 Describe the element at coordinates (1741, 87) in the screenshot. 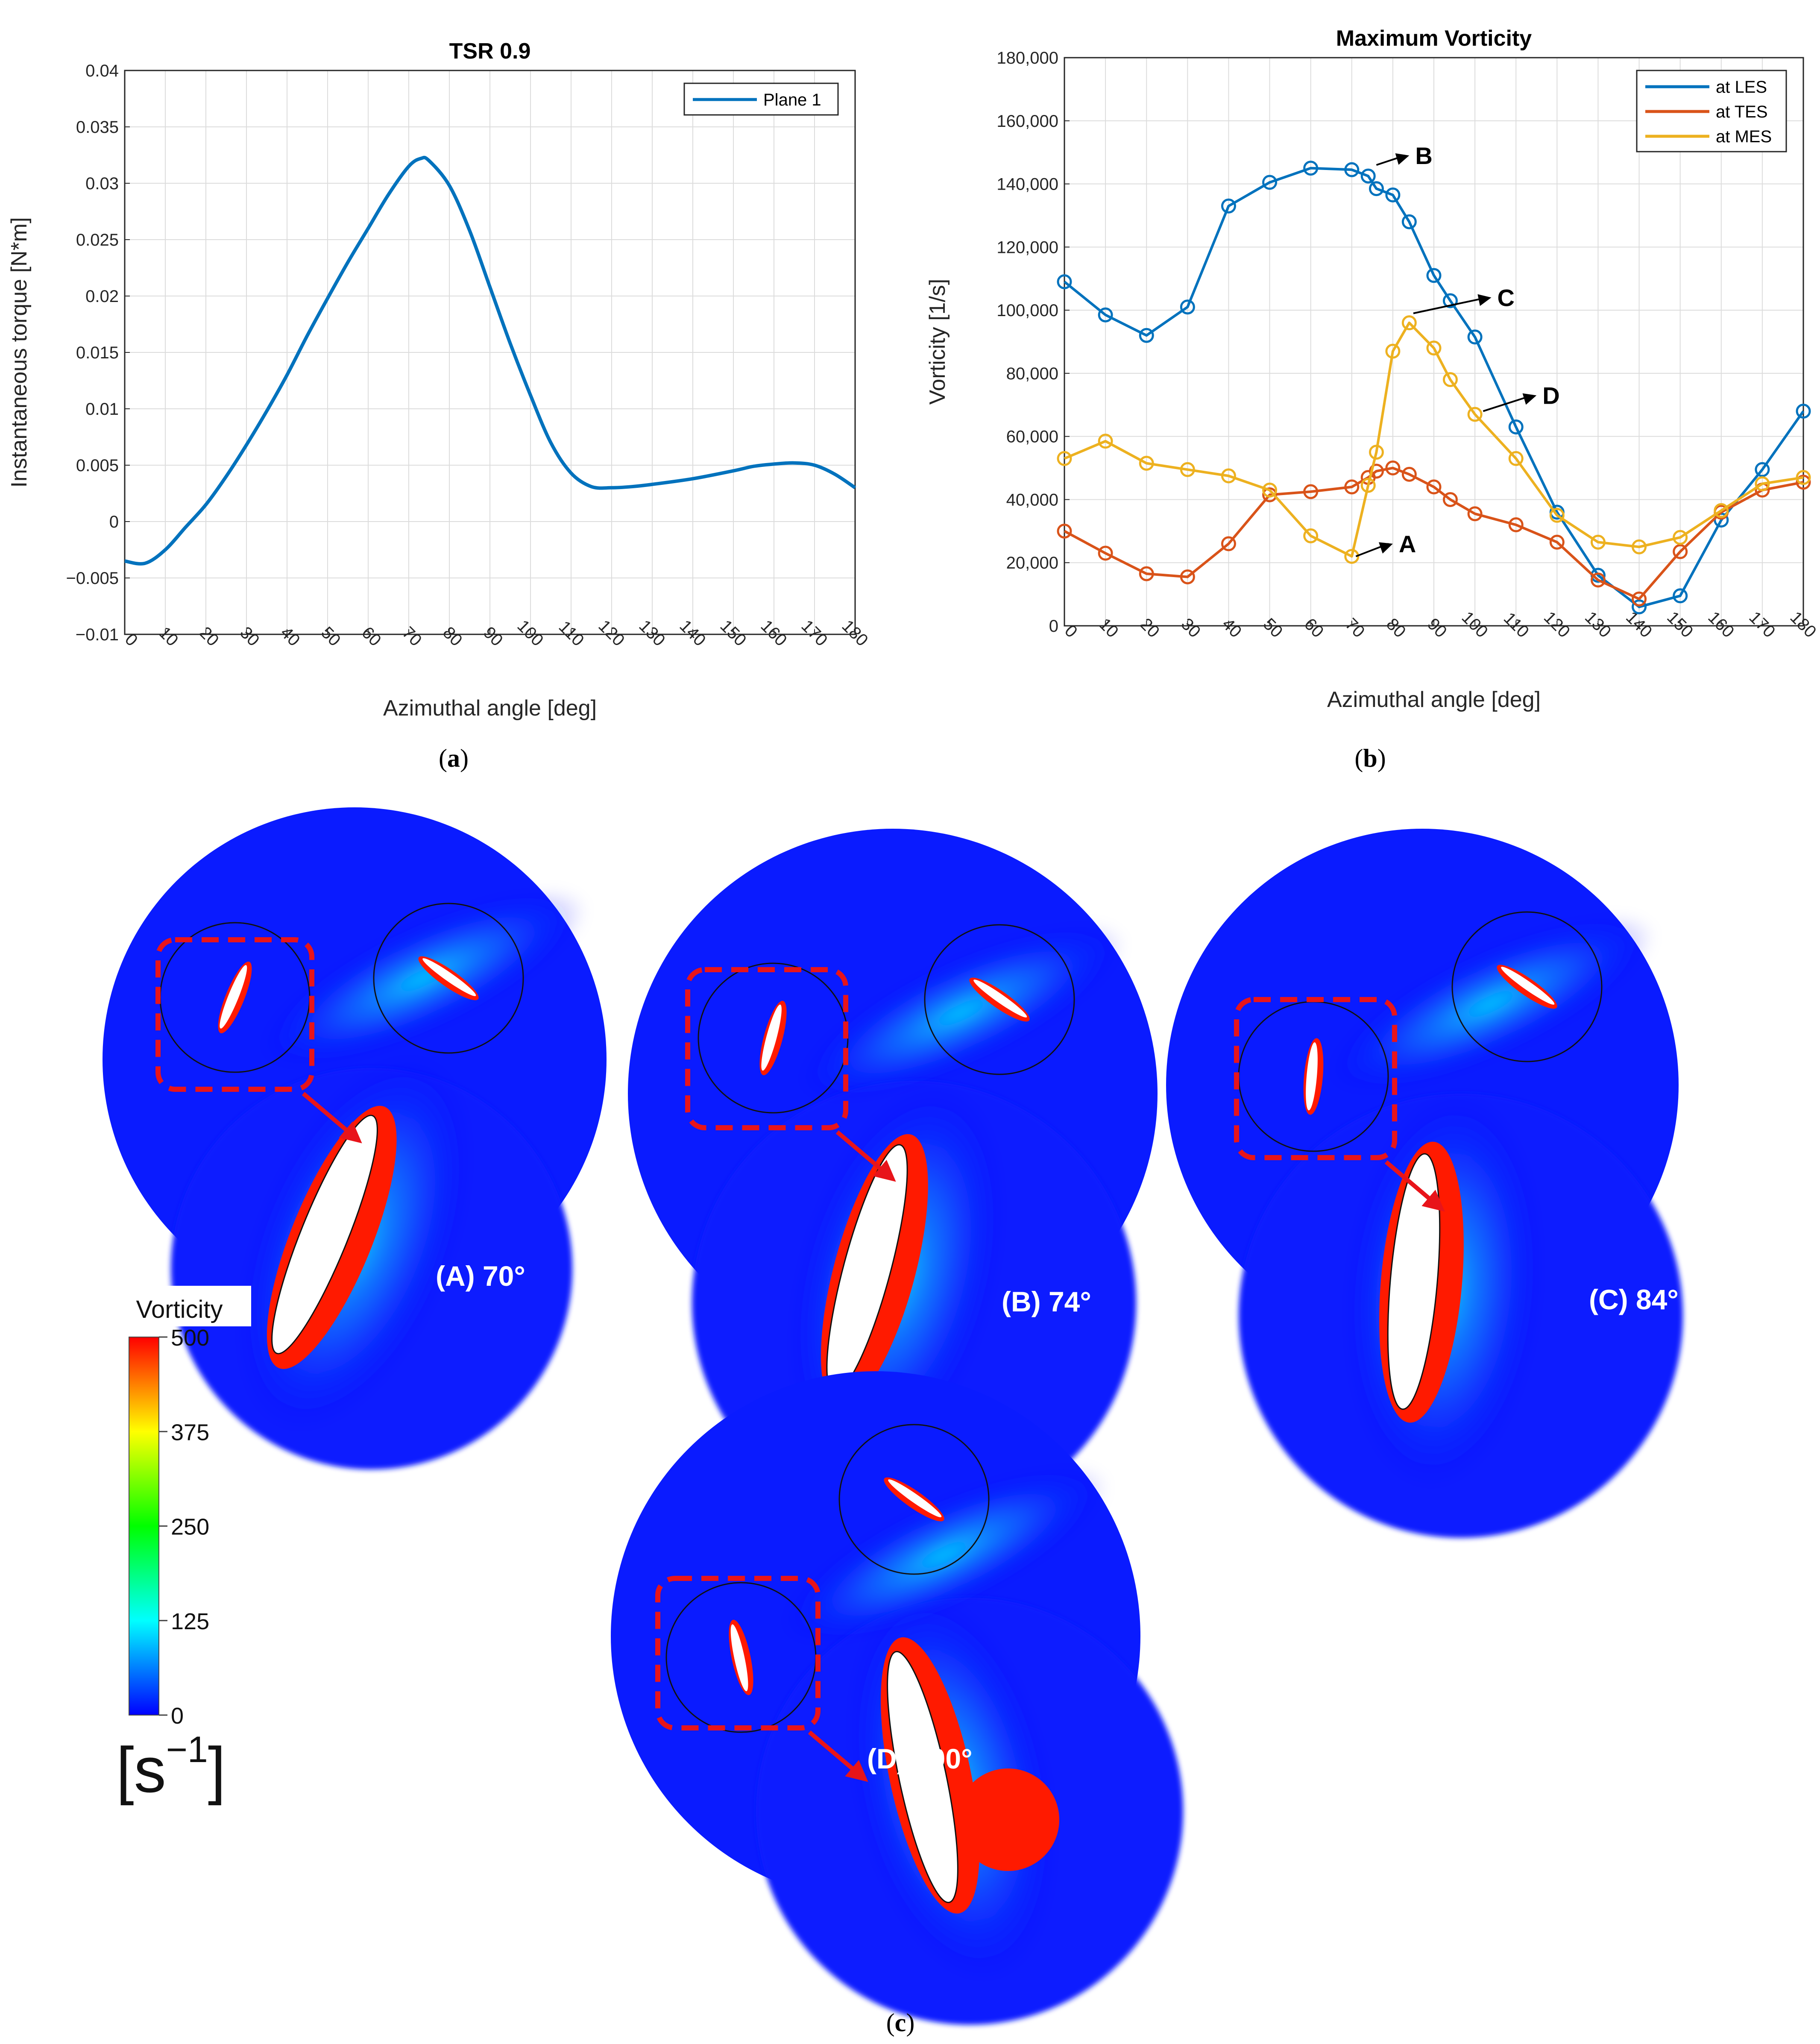

I see `legend-label: at LES` at that location.